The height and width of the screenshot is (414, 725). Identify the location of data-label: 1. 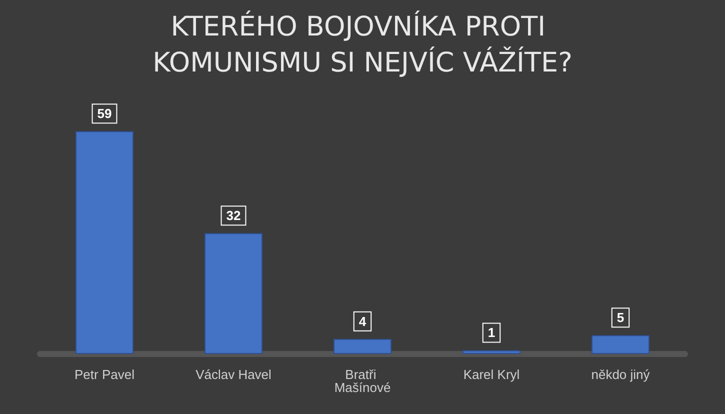
(492, 332).